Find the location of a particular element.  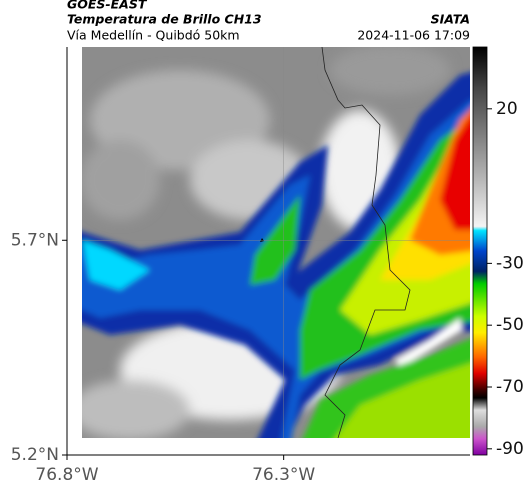

subtitle: Vía Medellín - Quibdó 50km is located at coordinates (153, 35).